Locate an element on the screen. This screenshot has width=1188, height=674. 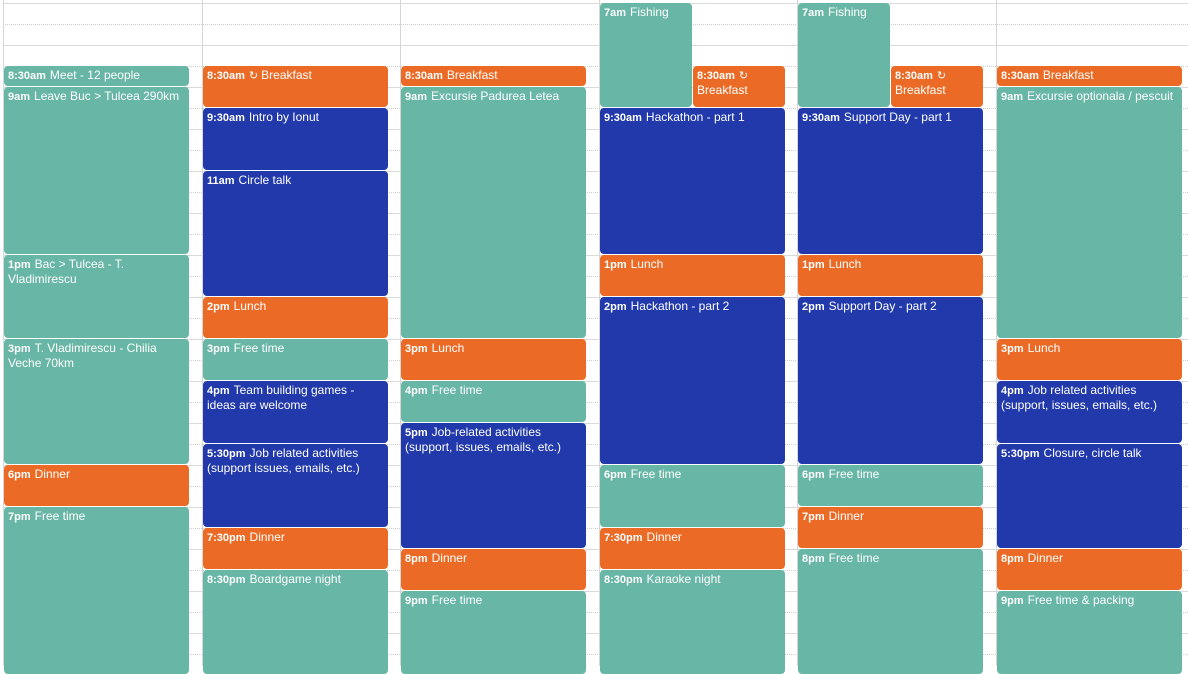
calendar-event: 7pm Free time is located at coordinates (96, 590).